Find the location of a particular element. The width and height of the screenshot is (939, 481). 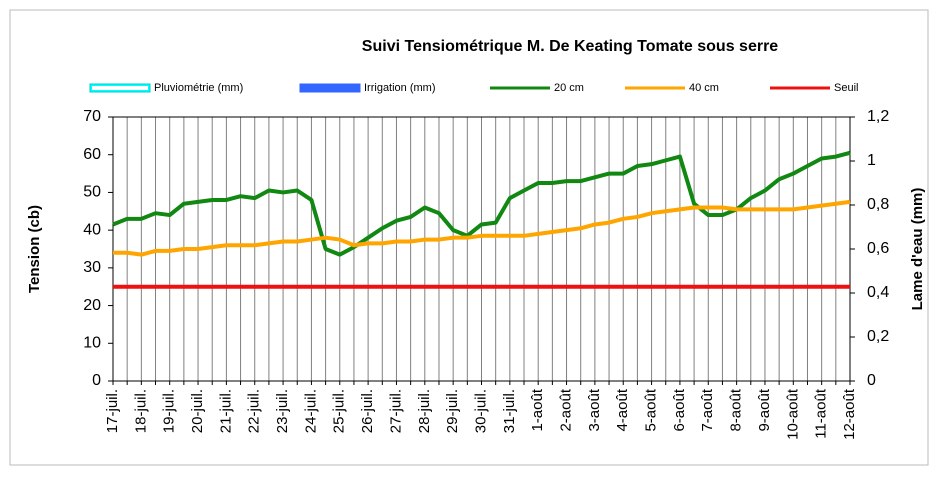

x-tick-label: 17-juil. is located at coordinates (112, 411).